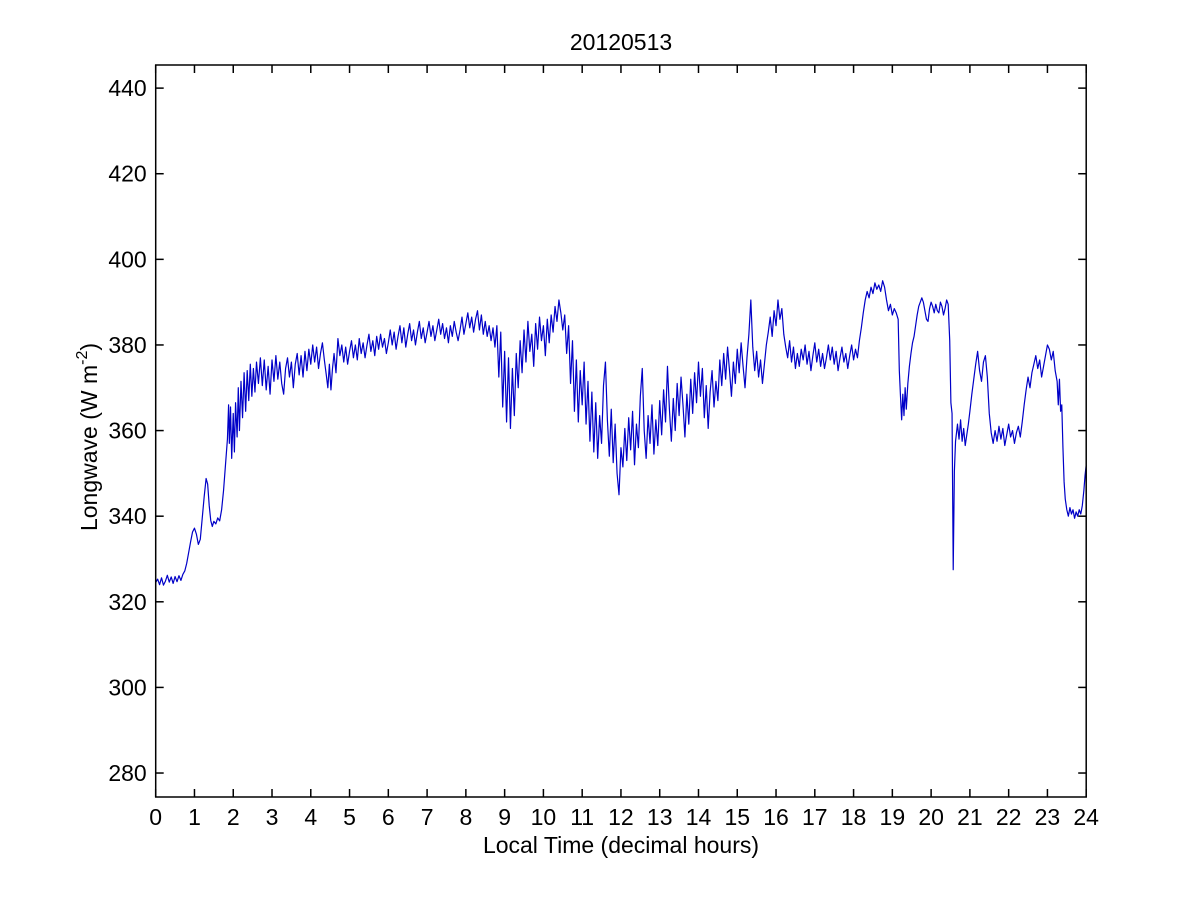 The image size is (1201, 900). What do you see at coordinates (388, 817) in the screenshot?
I see `x-tick-label: 6` at bounding box center [388, 817].